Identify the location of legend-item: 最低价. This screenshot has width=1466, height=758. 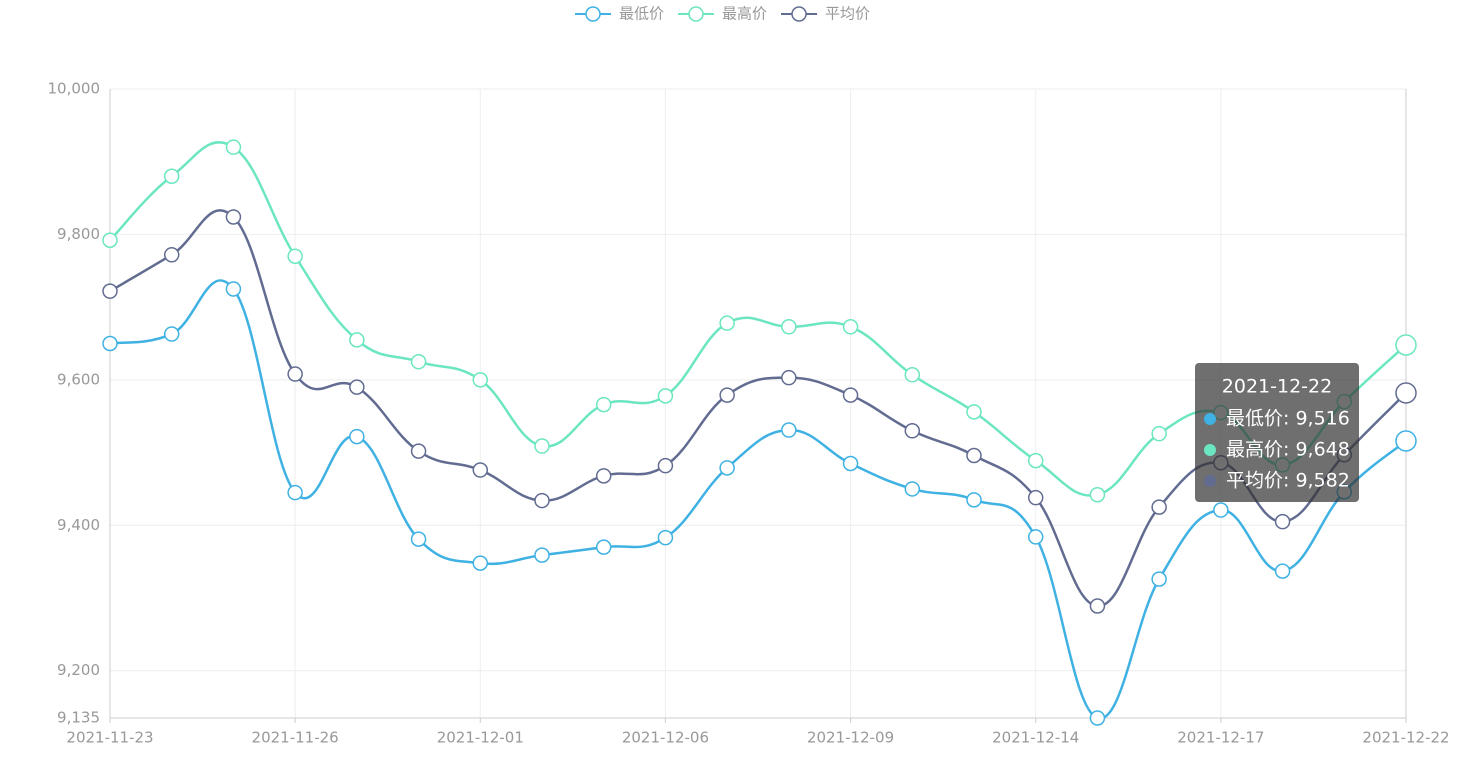
(619, 14).